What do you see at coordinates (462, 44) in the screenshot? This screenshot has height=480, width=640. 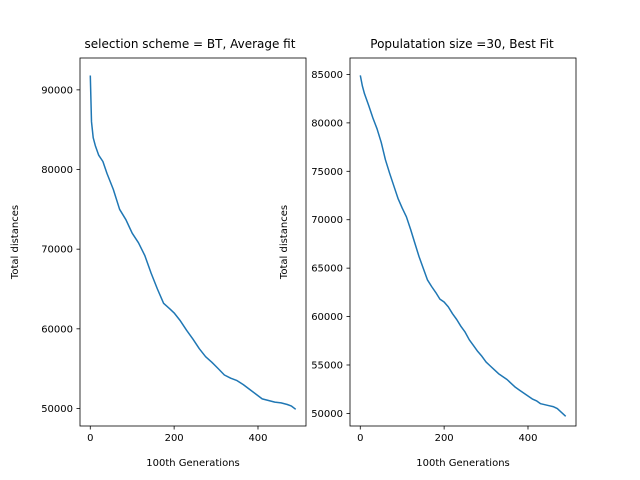 I see `right-chart-title: Populatation size =30, Best Fit` at bounding box center [462, 44].